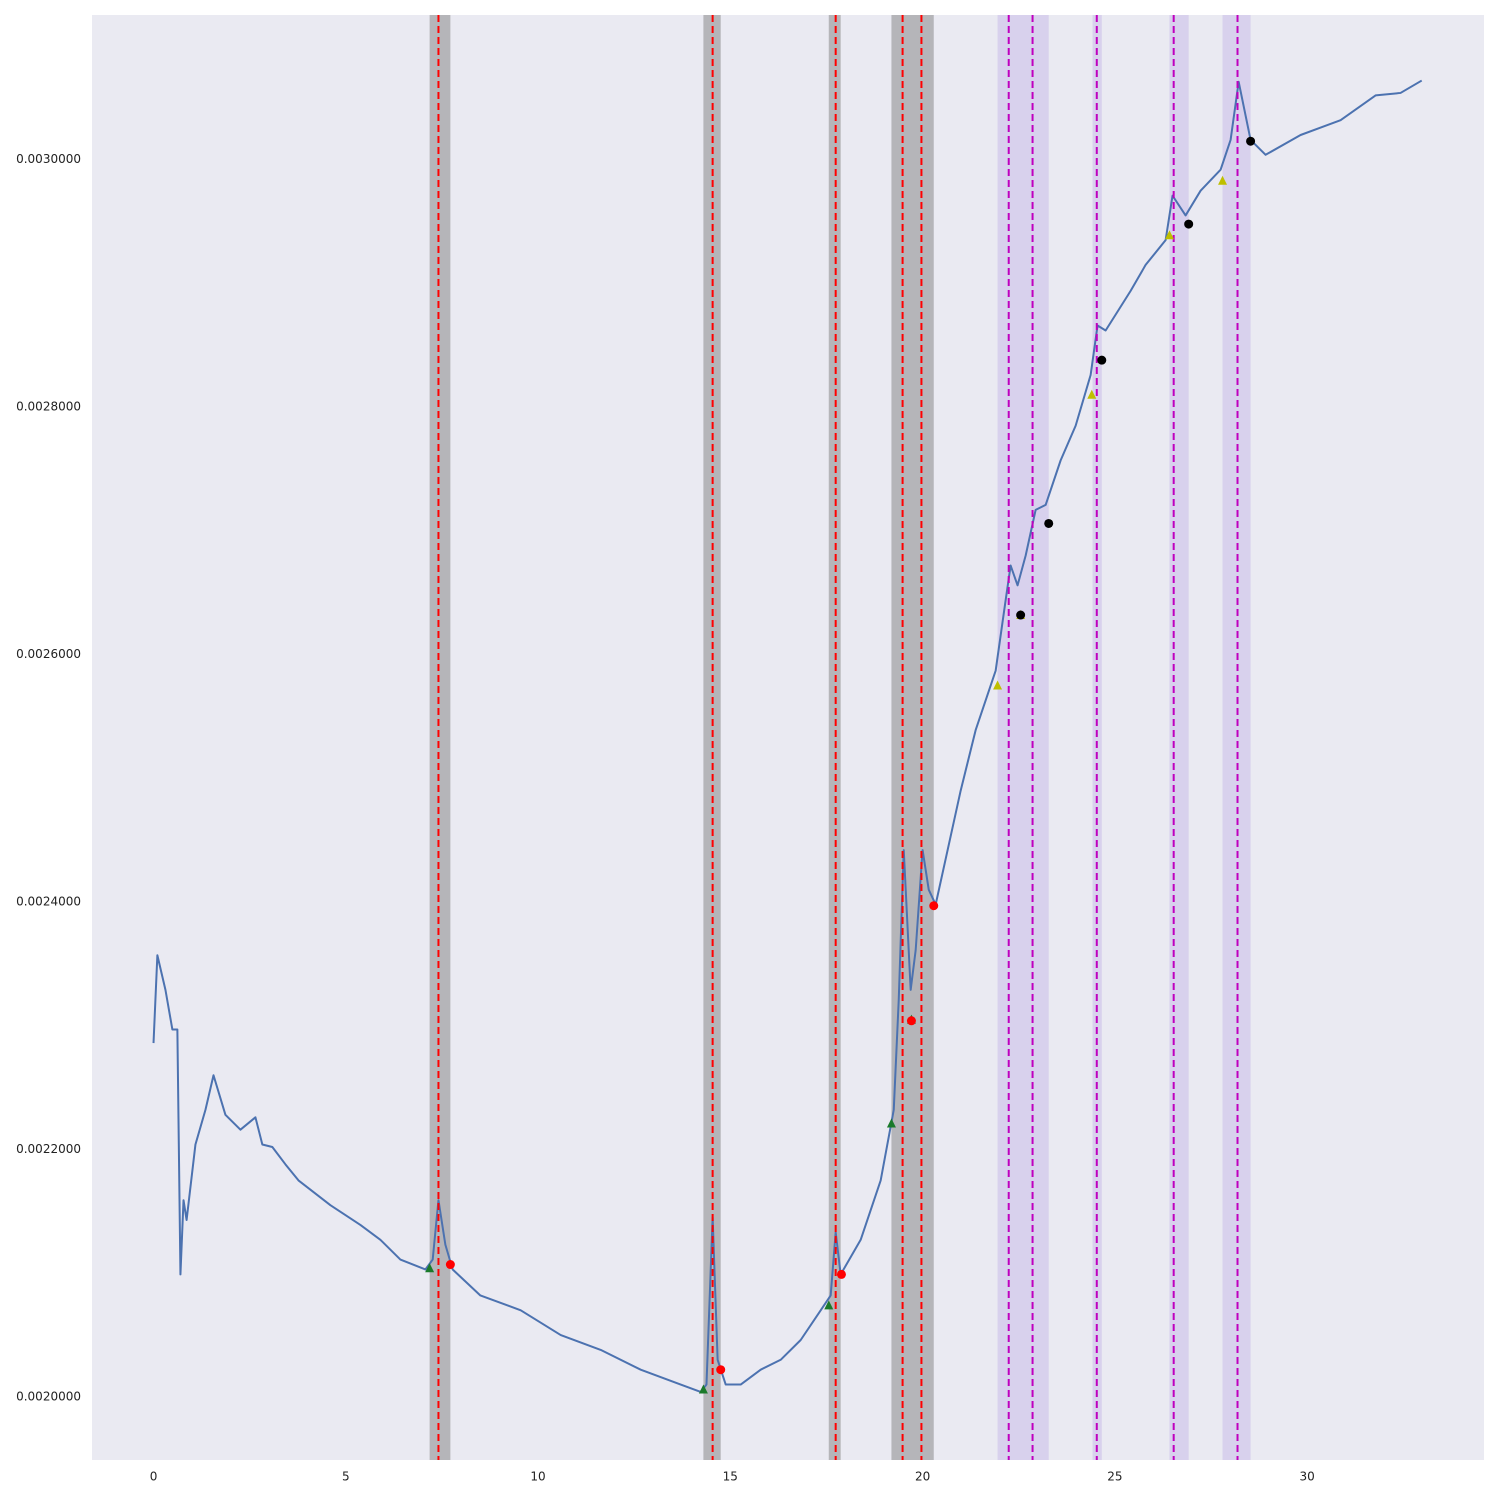 The image size is (1500, 1500). Describe the element at coordinates (346, 1477) in the screenshot. I see `x-tick-label: 5` at that location.